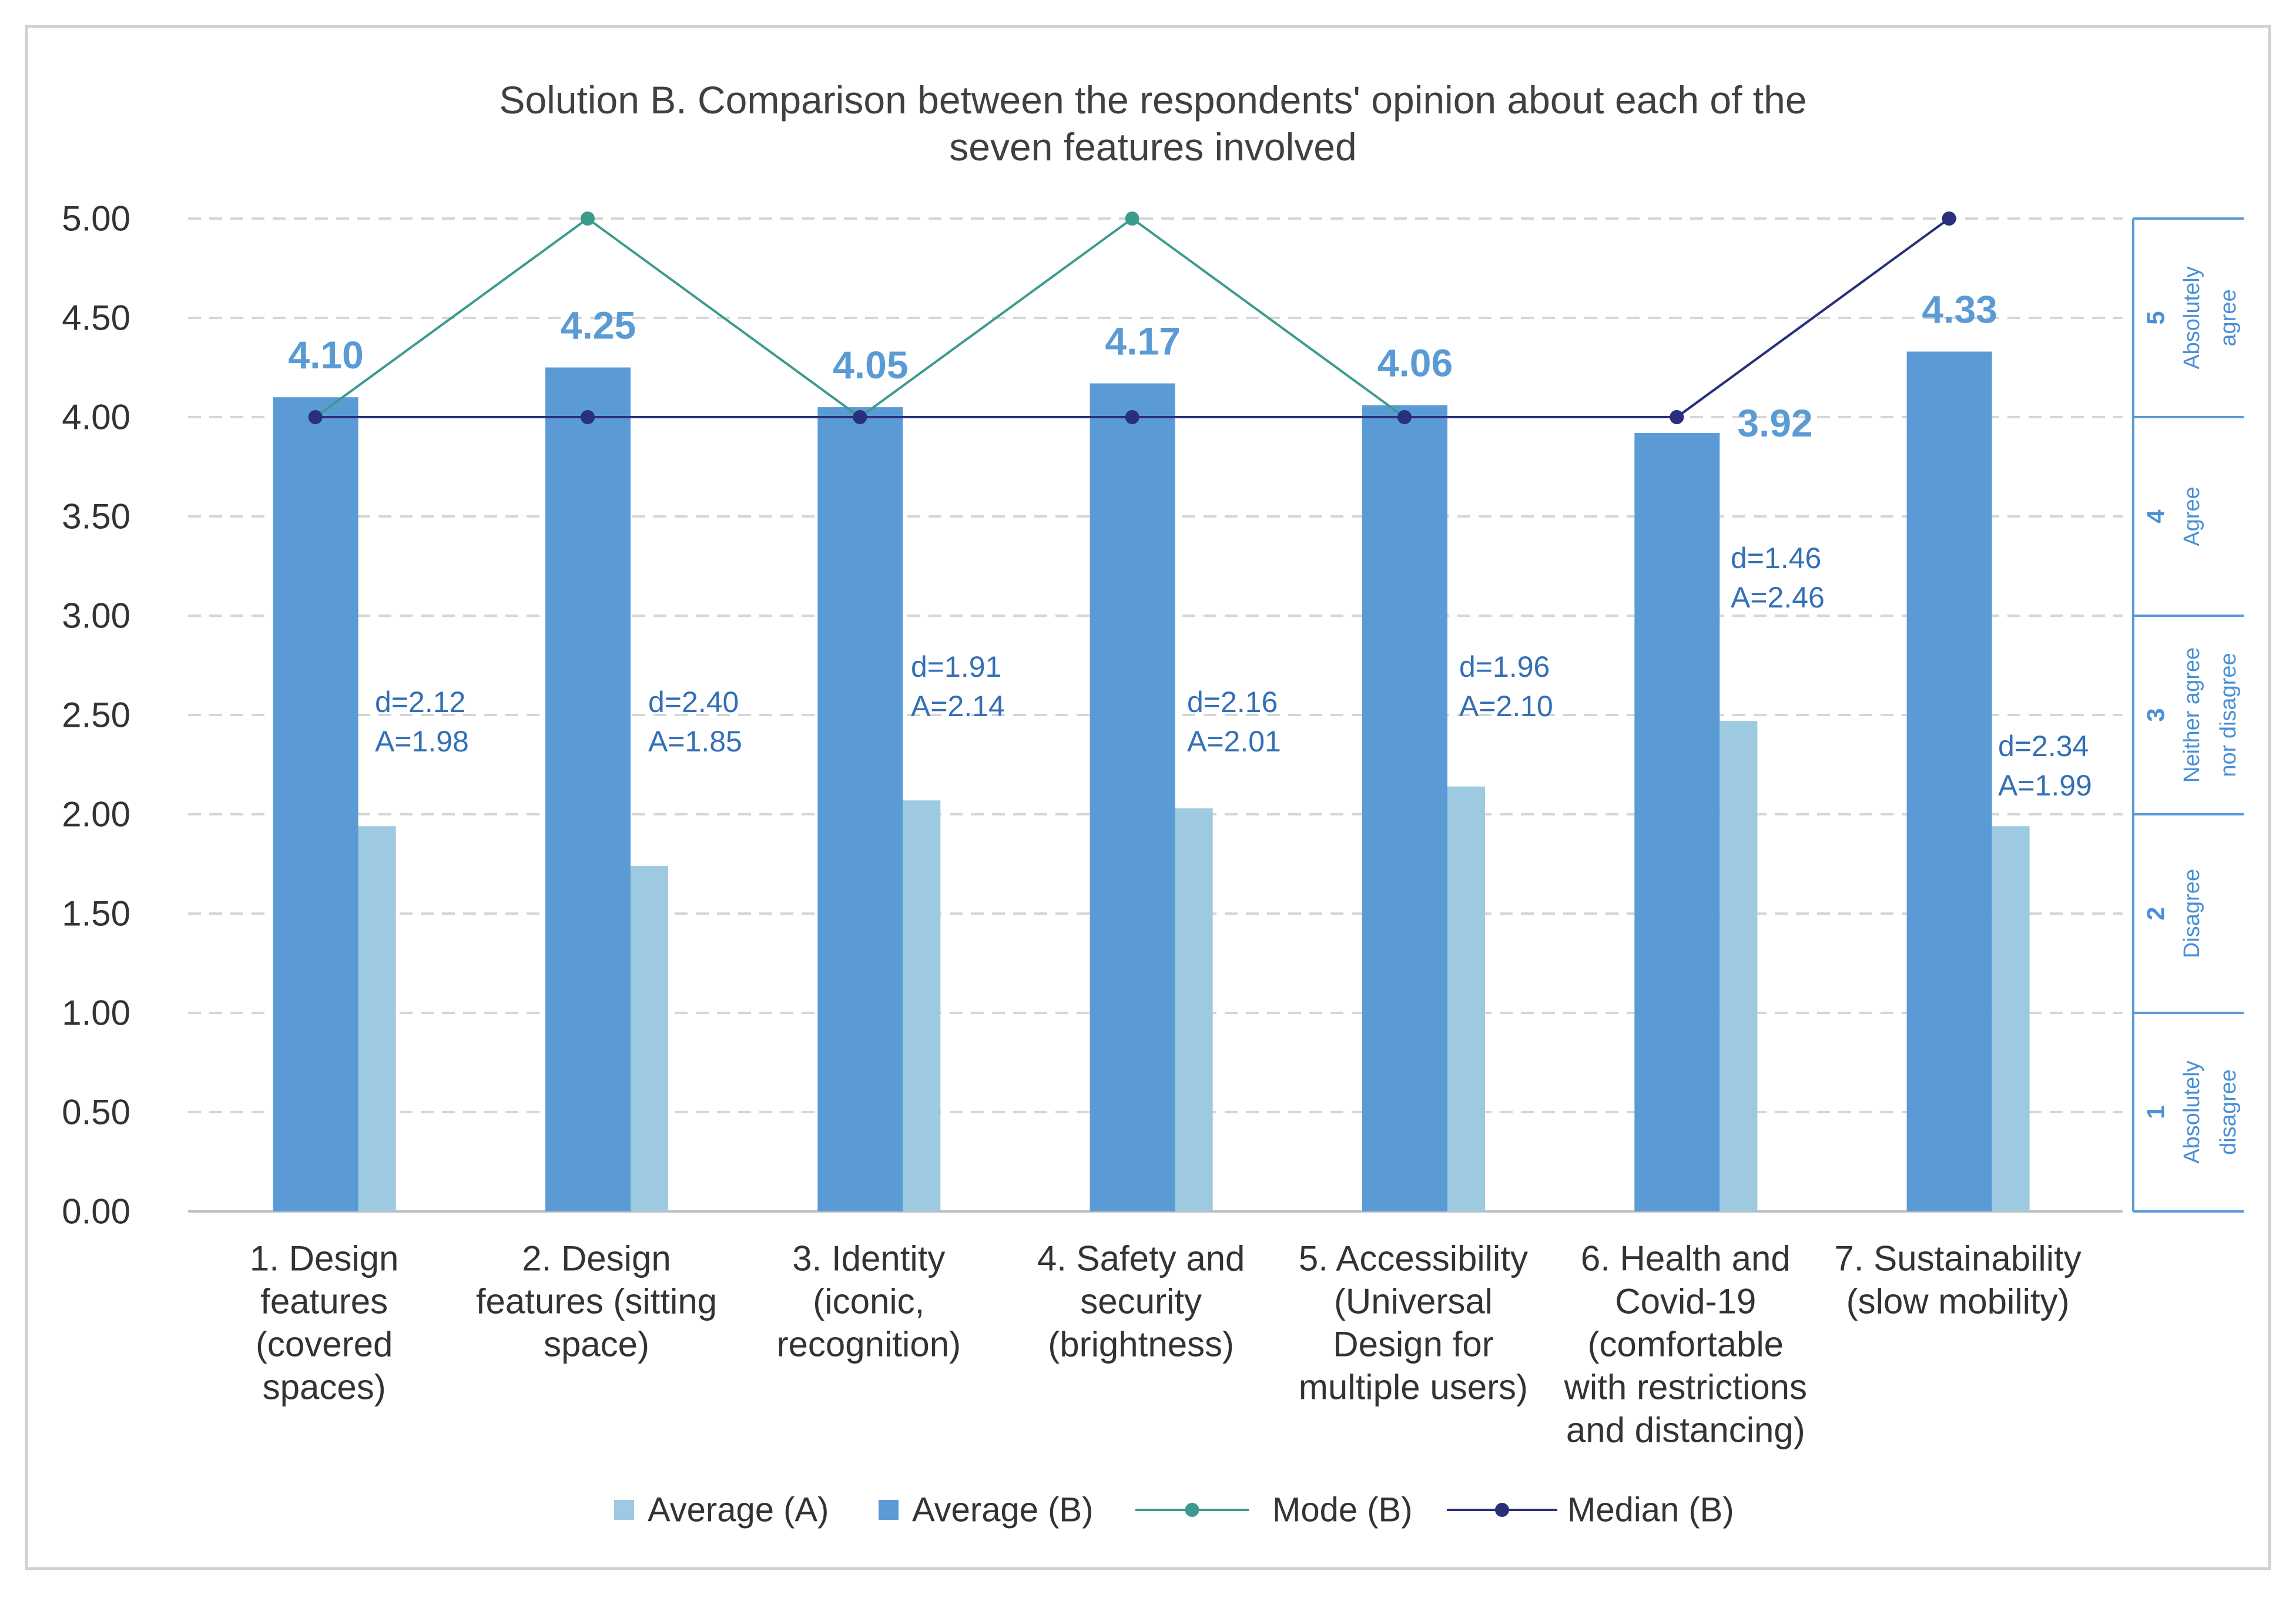  Describe the element at coordinates (1234, 741) in the screenshot. I see `annotation-a-value: A=2.01` at that location.